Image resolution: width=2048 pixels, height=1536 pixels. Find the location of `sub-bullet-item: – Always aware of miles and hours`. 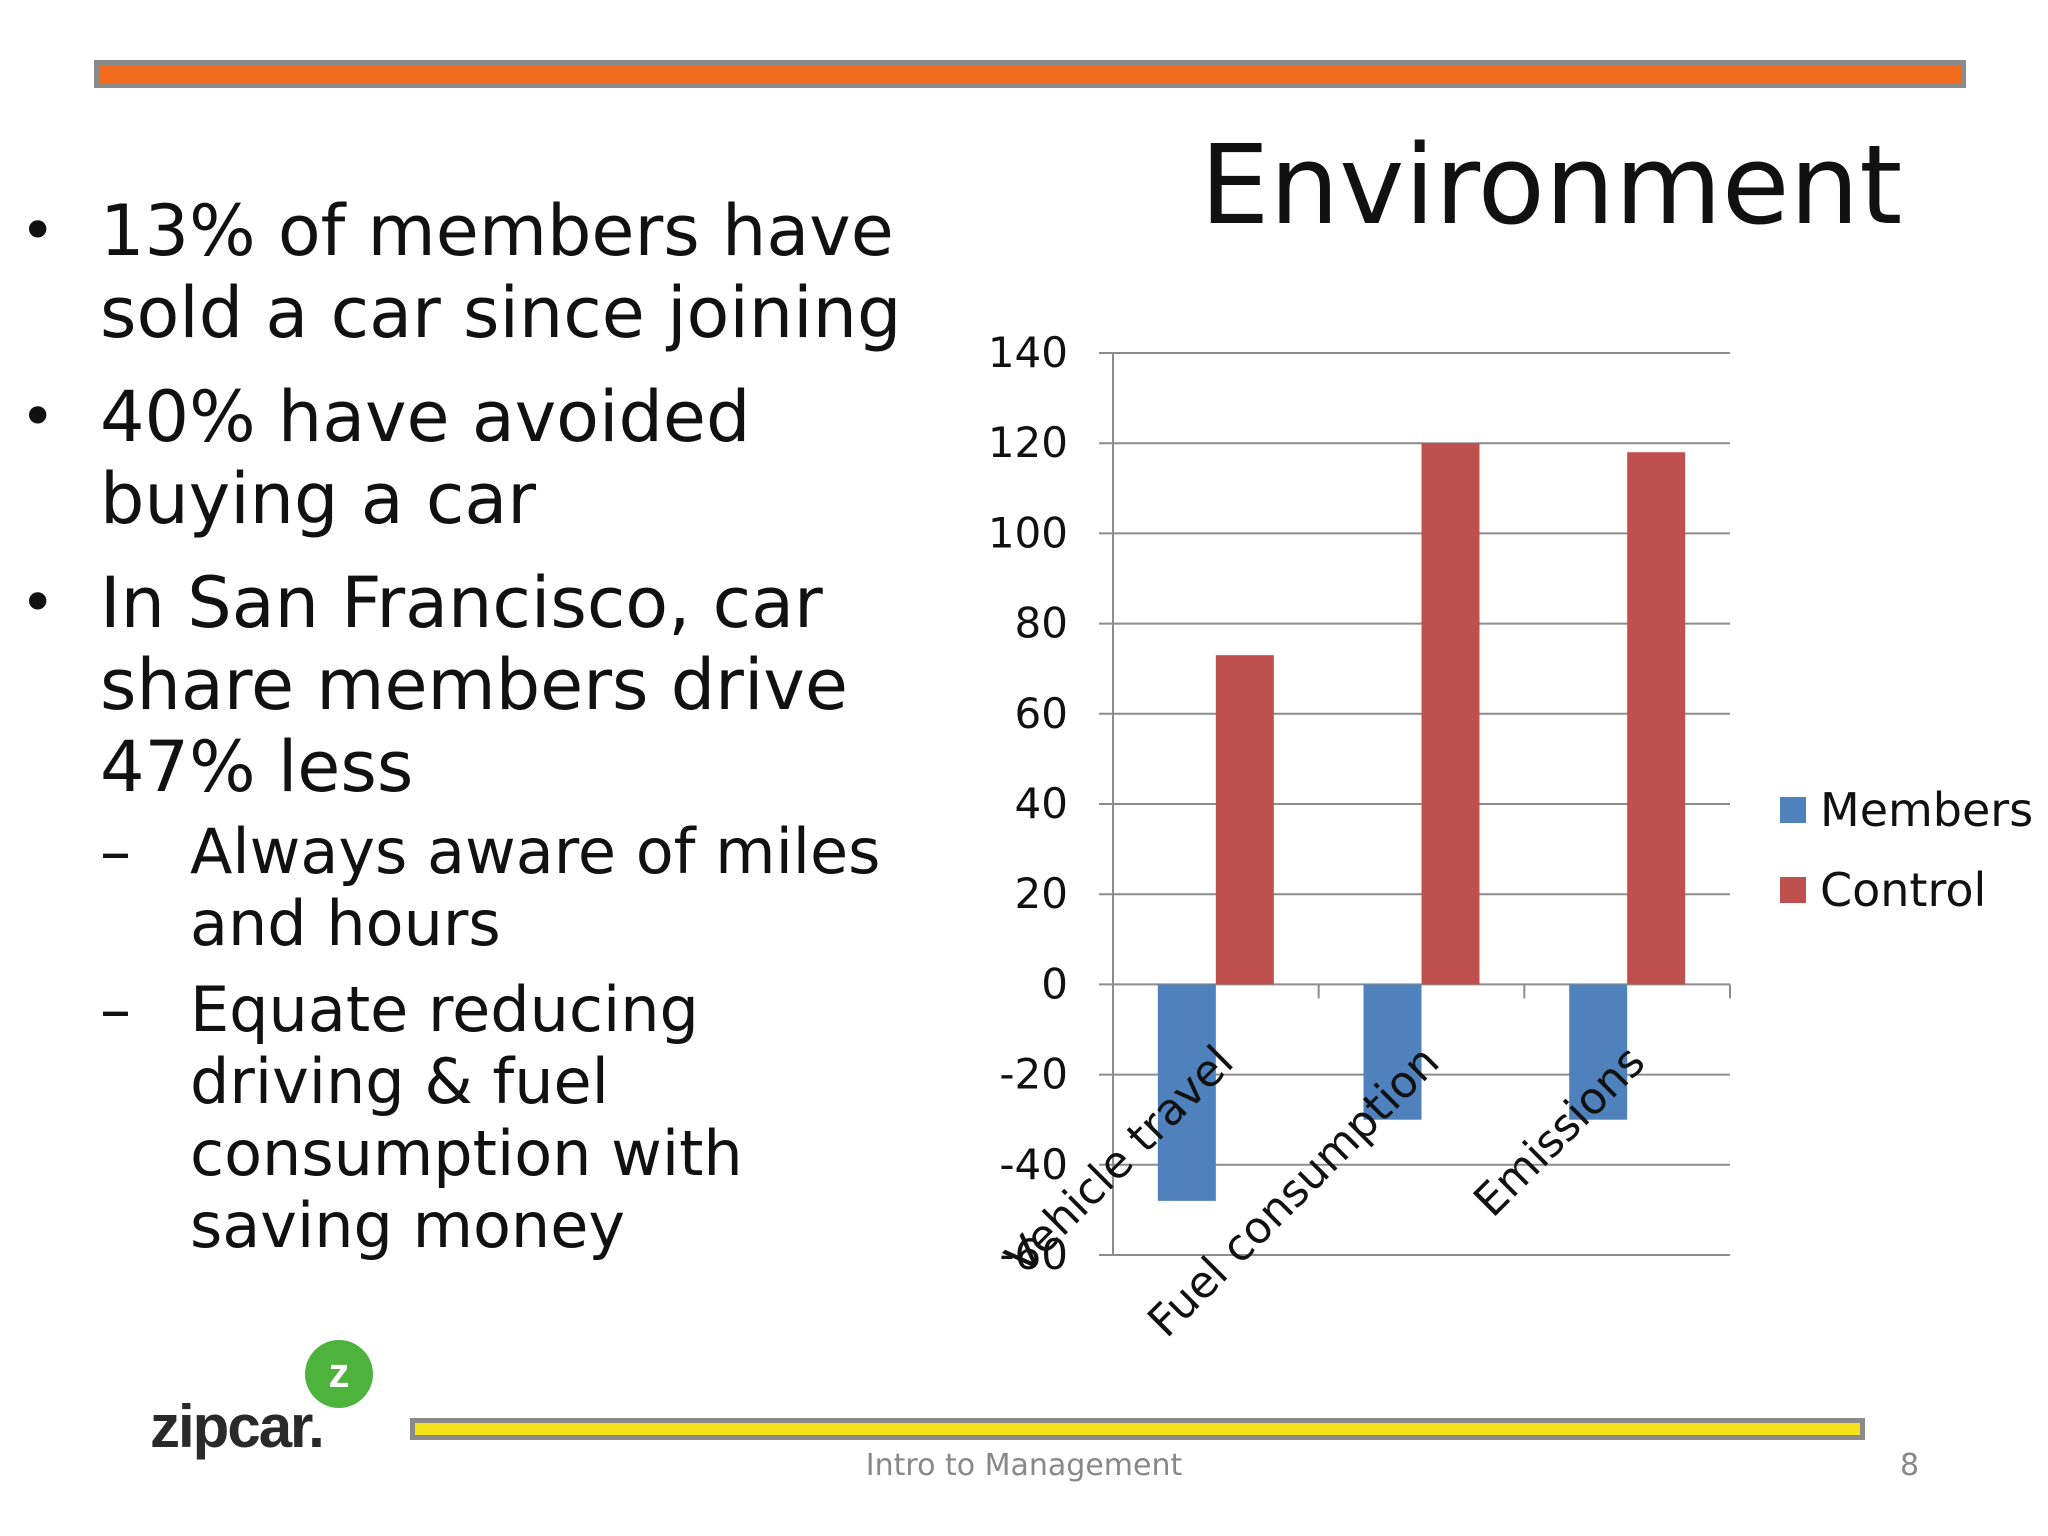

sub-bullet-item: – Always aware of miles and hours is located at coordinates (510, 888).